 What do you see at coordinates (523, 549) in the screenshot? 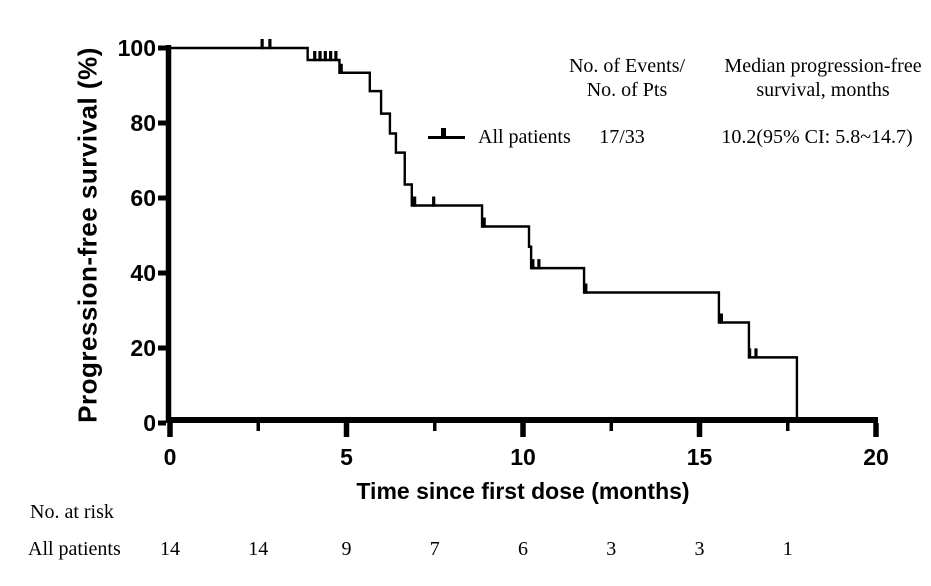
I see `risk-count: 6` at bounding box center [523, 549].